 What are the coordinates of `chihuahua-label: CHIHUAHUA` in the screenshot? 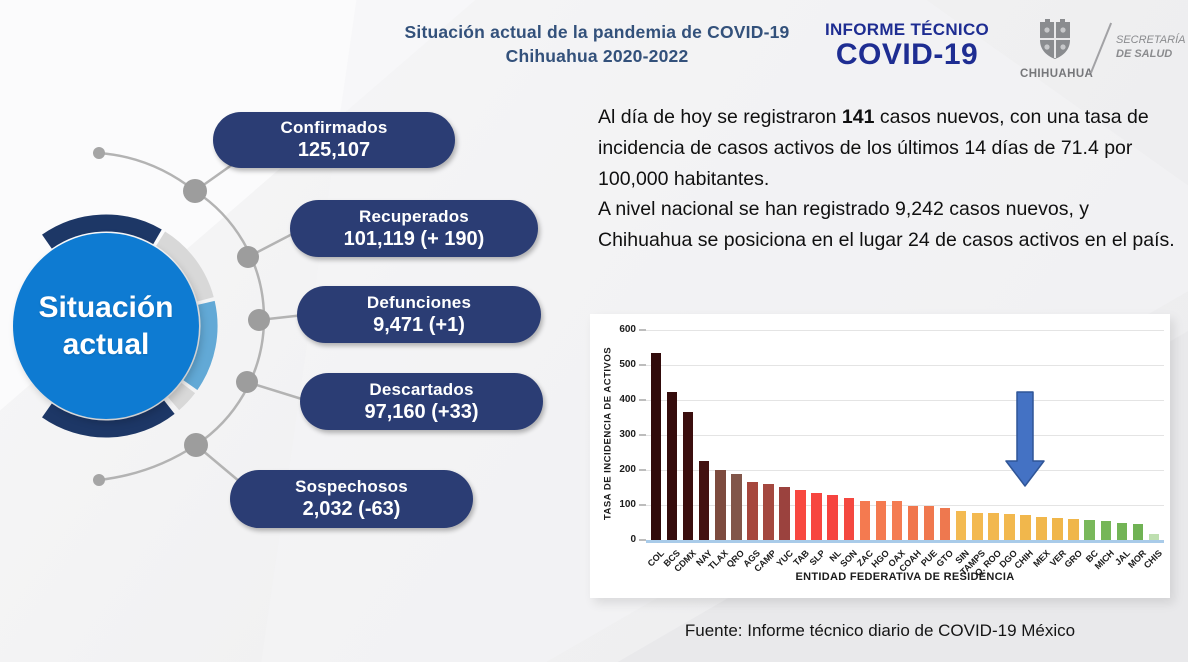 It's located at (1057, 74).